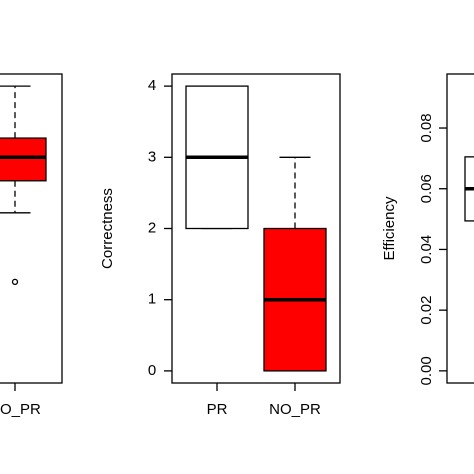 Image resolution: width=474 pixels, height=474 pixels. I want to click on y-tick-label: 0.06, so click(426, 188).